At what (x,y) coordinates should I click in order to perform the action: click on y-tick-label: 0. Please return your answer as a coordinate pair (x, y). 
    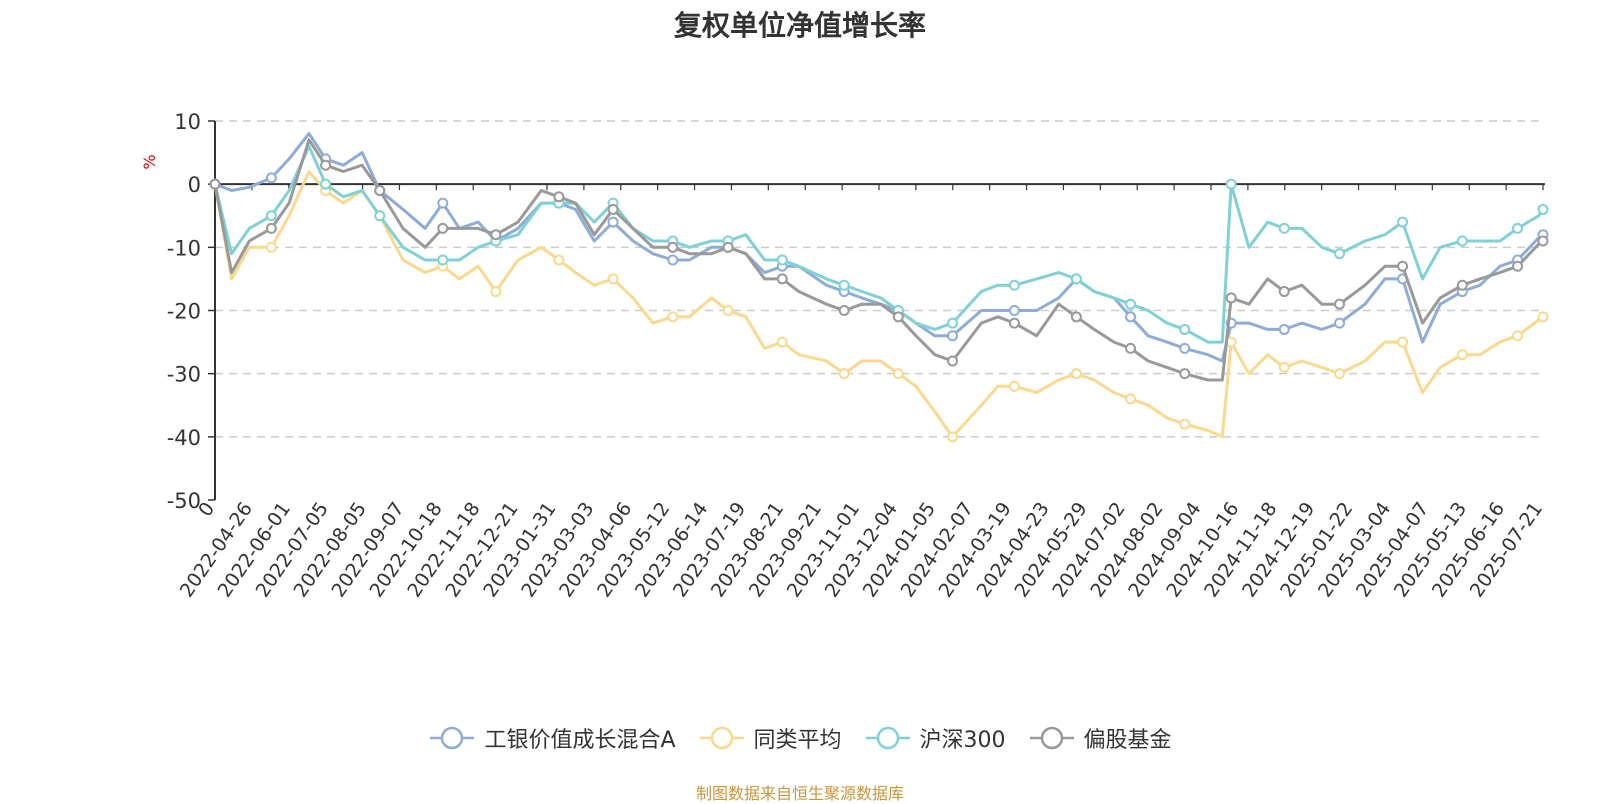
    Looking at the image, I should click on (194, 185).